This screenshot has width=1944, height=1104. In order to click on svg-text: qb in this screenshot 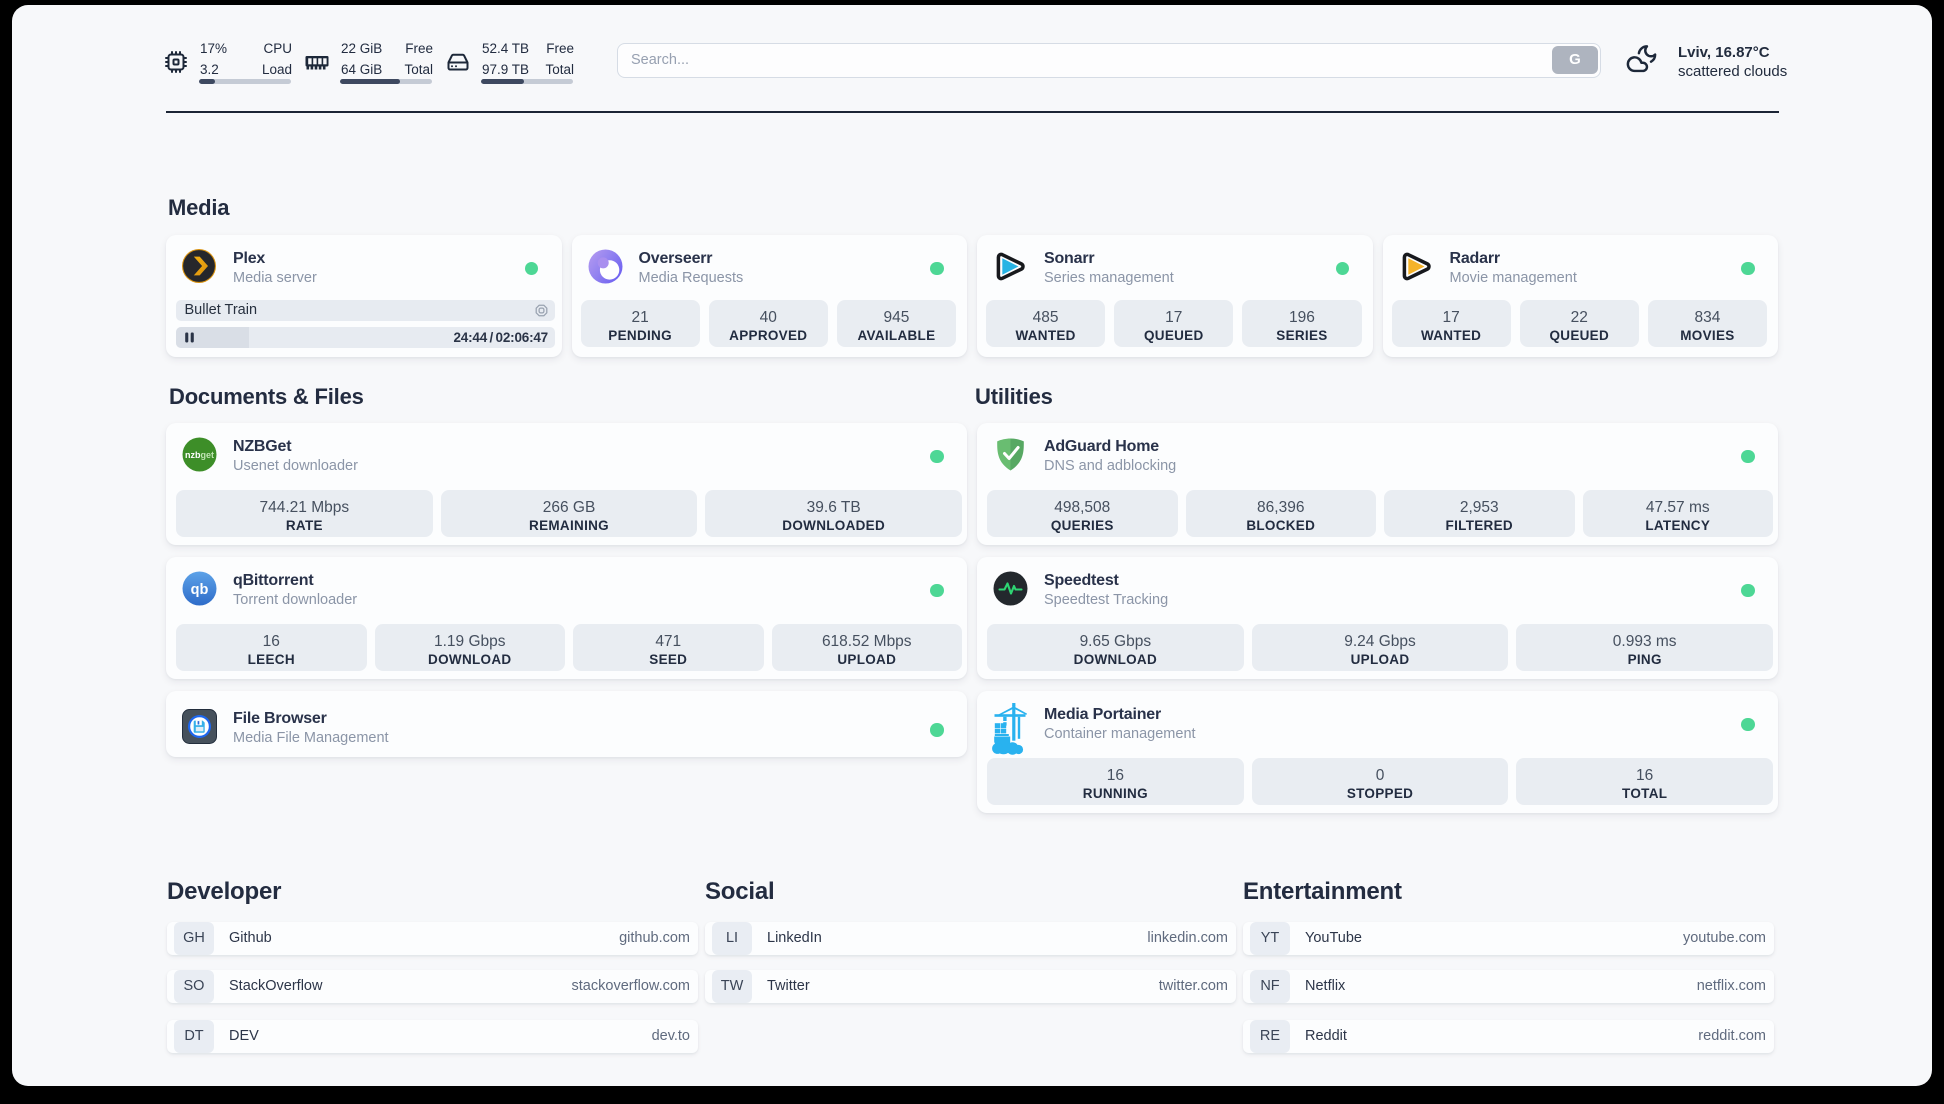, I will do `click(200, 590)`.